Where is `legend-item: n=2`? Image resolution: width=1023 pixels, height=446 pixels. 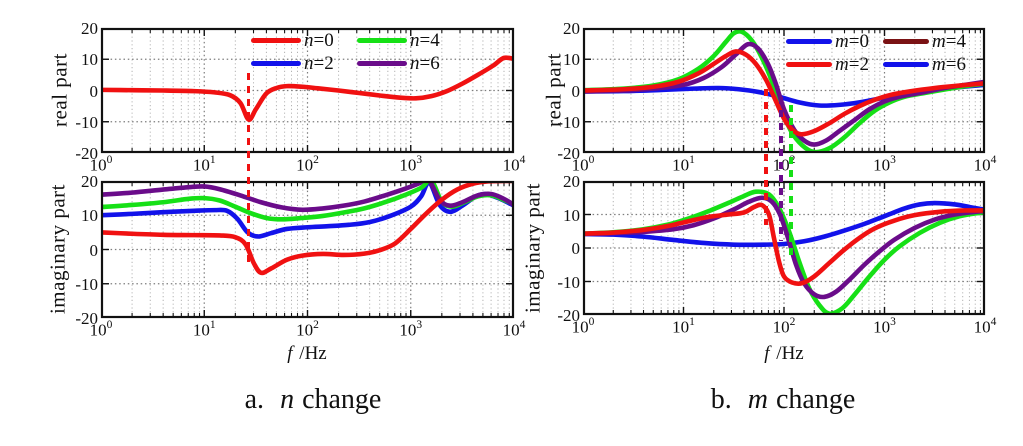 legend-item: n=2 is located at coordinates (304, 63).